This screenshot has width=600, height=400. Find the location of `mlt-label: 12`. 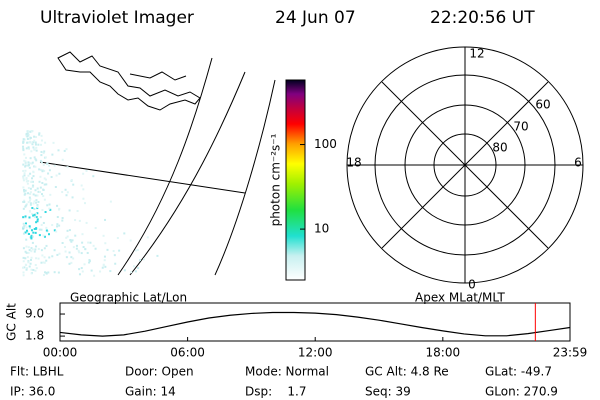

mlt-label: 12 is located at coordinates (476, 54).